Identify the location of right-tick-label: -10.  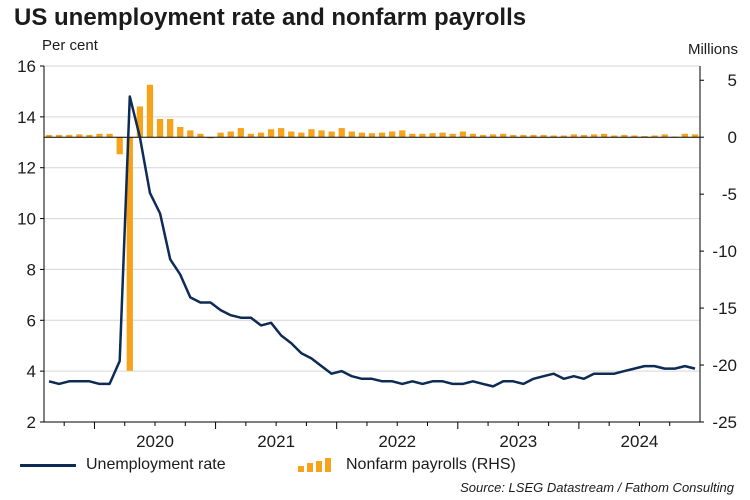
(724, 251).